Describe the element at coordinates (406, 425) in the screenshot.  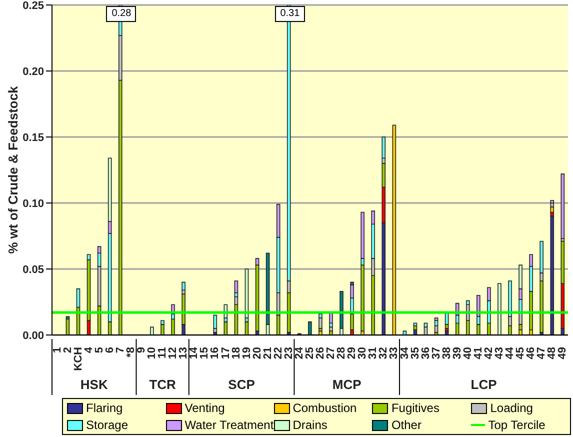
I see `legend-label: Other` at that location.